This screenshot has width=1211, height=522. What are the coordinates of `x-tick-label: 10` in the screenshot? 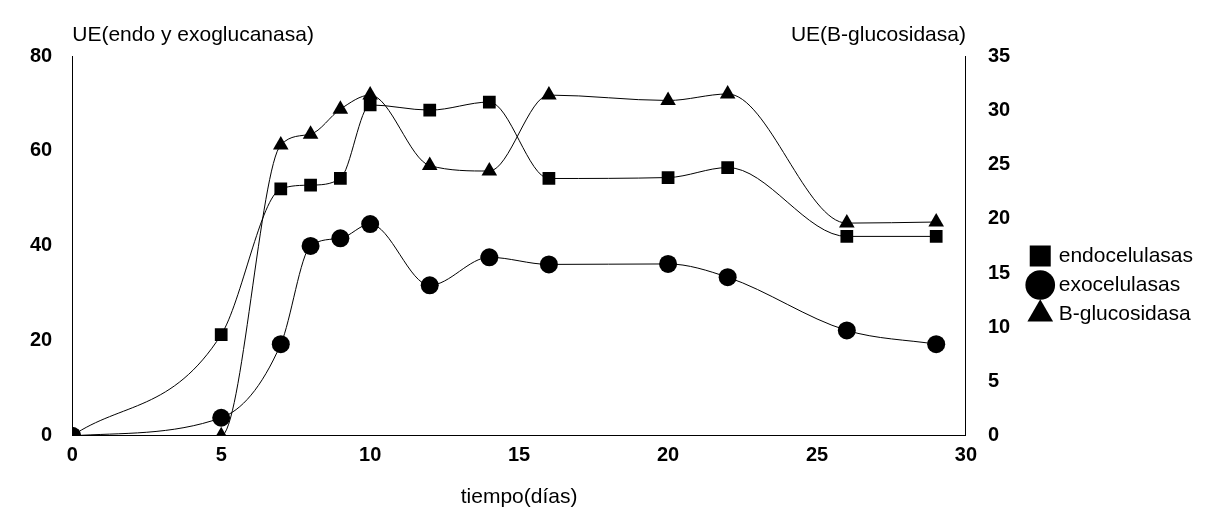 It's located at (370, 454).